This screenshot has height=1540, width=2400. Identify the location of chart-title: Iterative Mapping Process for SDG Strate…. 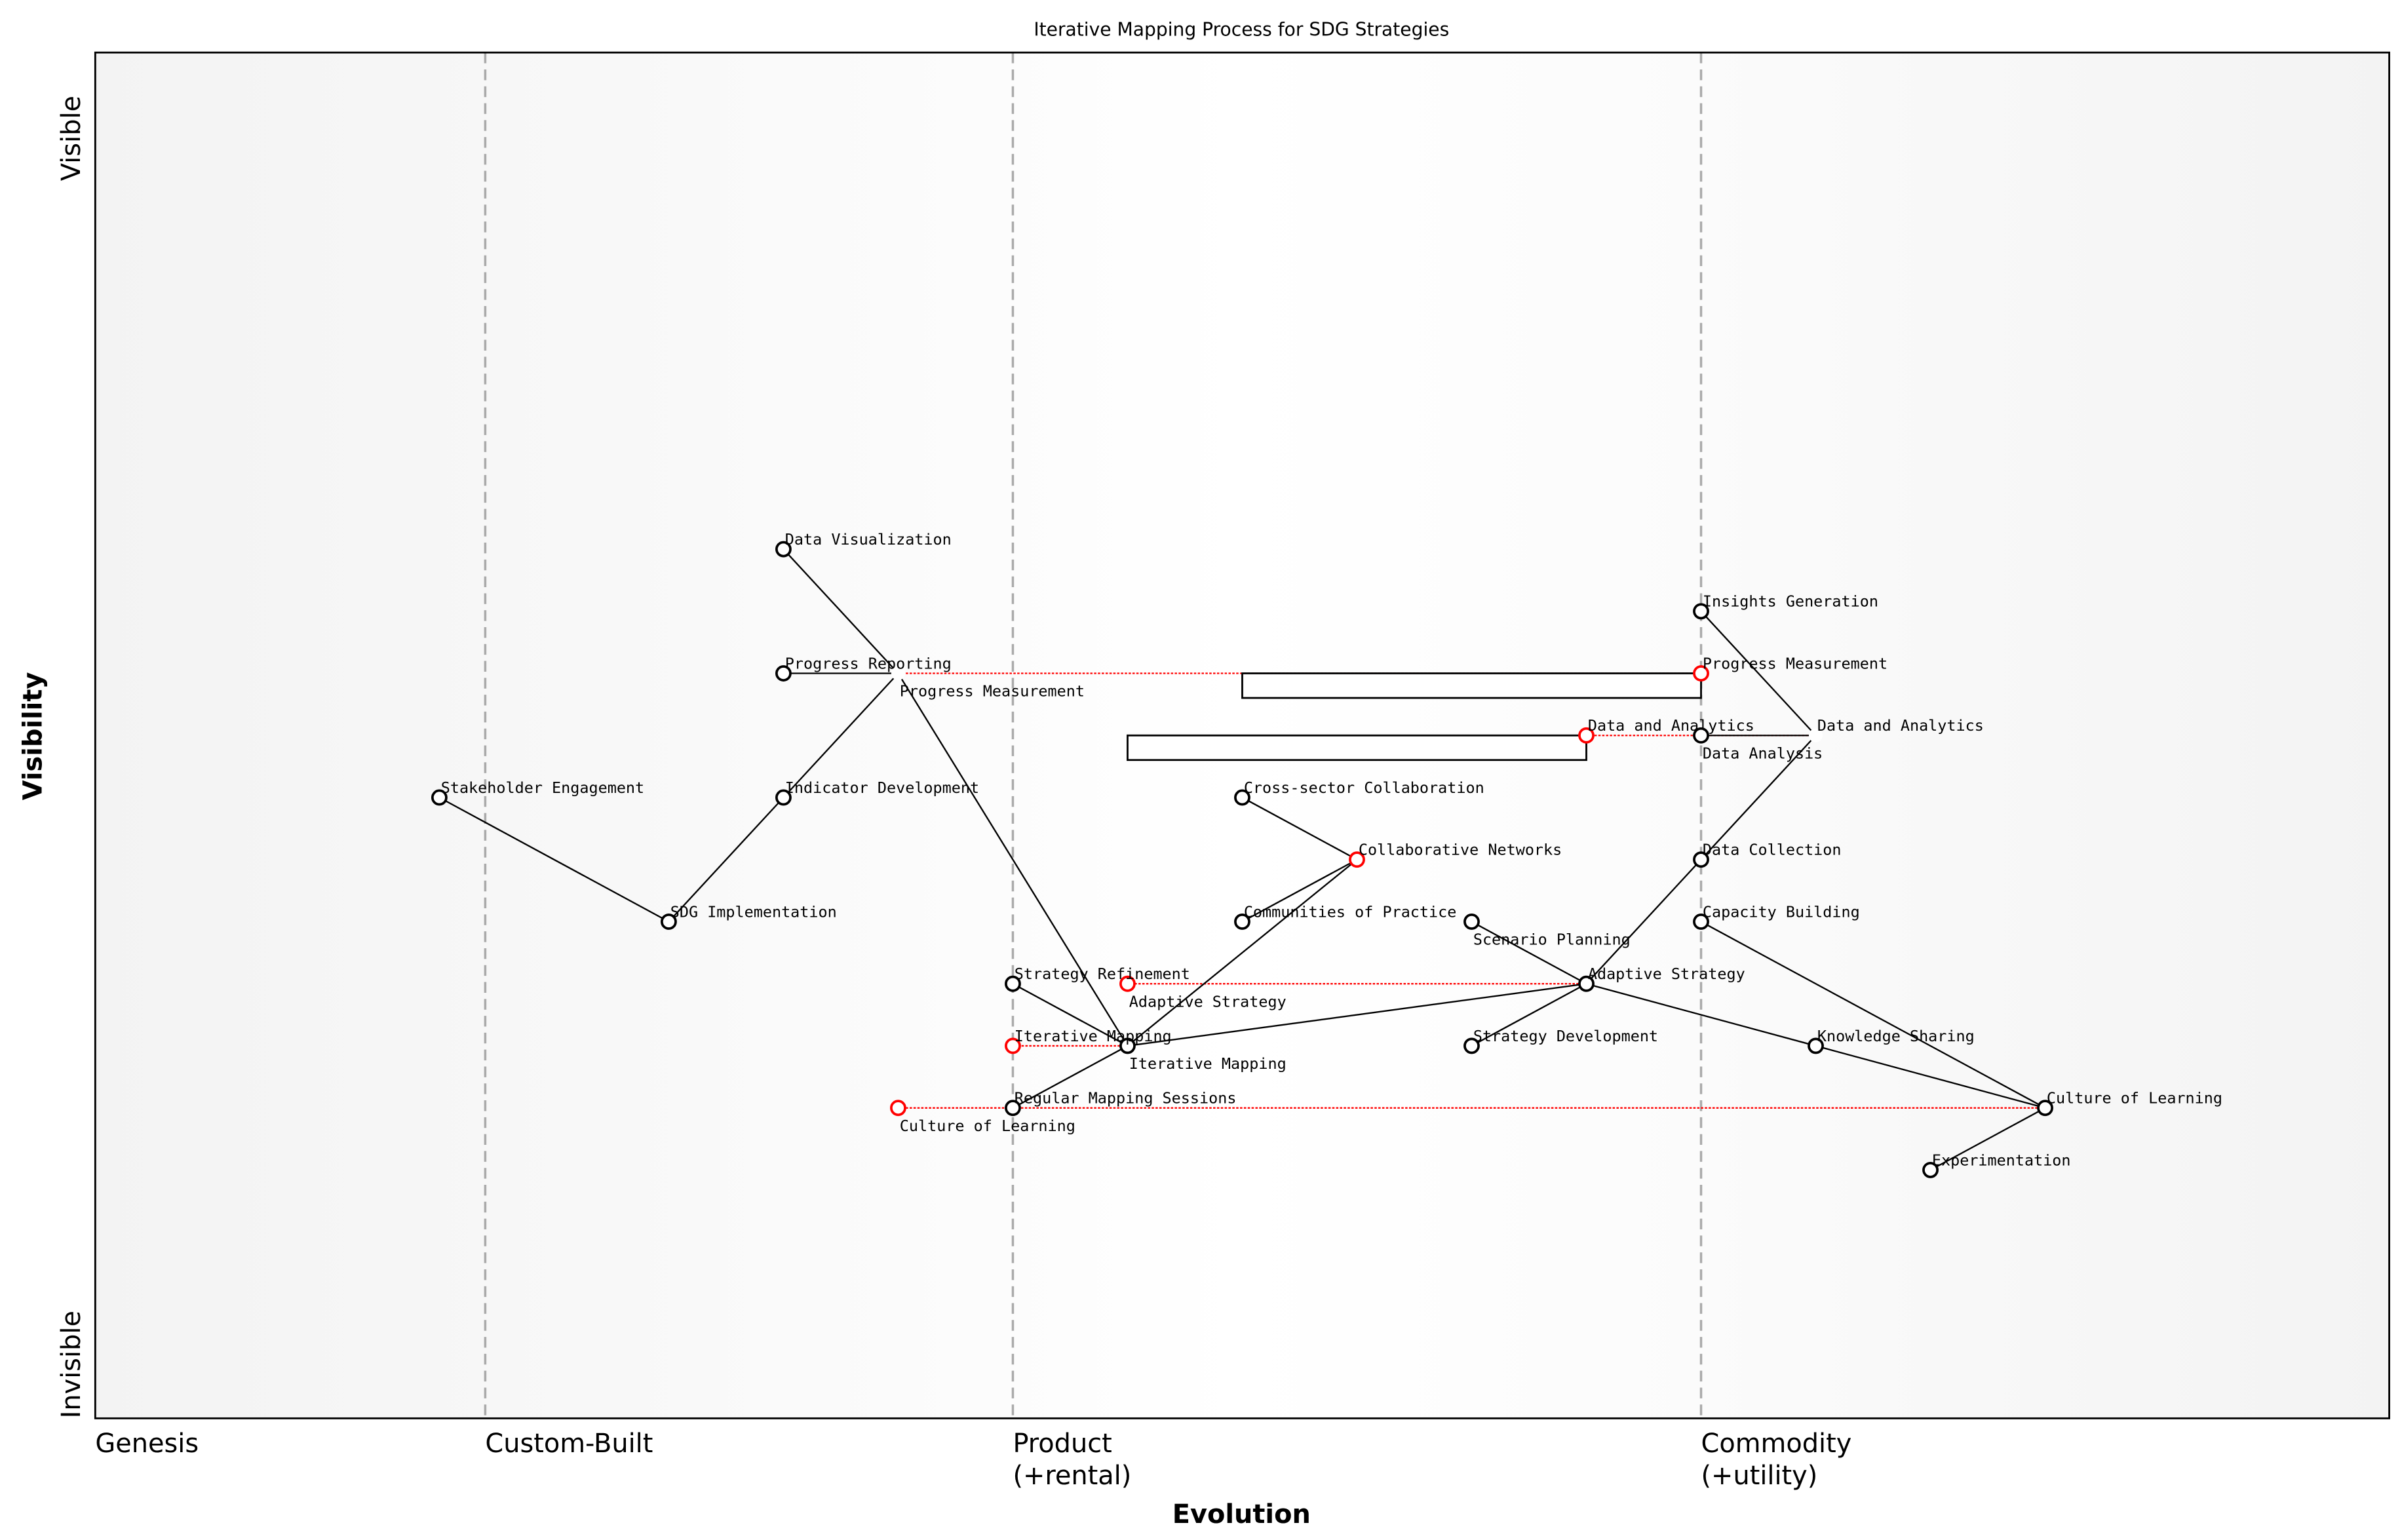
(1241, 29).